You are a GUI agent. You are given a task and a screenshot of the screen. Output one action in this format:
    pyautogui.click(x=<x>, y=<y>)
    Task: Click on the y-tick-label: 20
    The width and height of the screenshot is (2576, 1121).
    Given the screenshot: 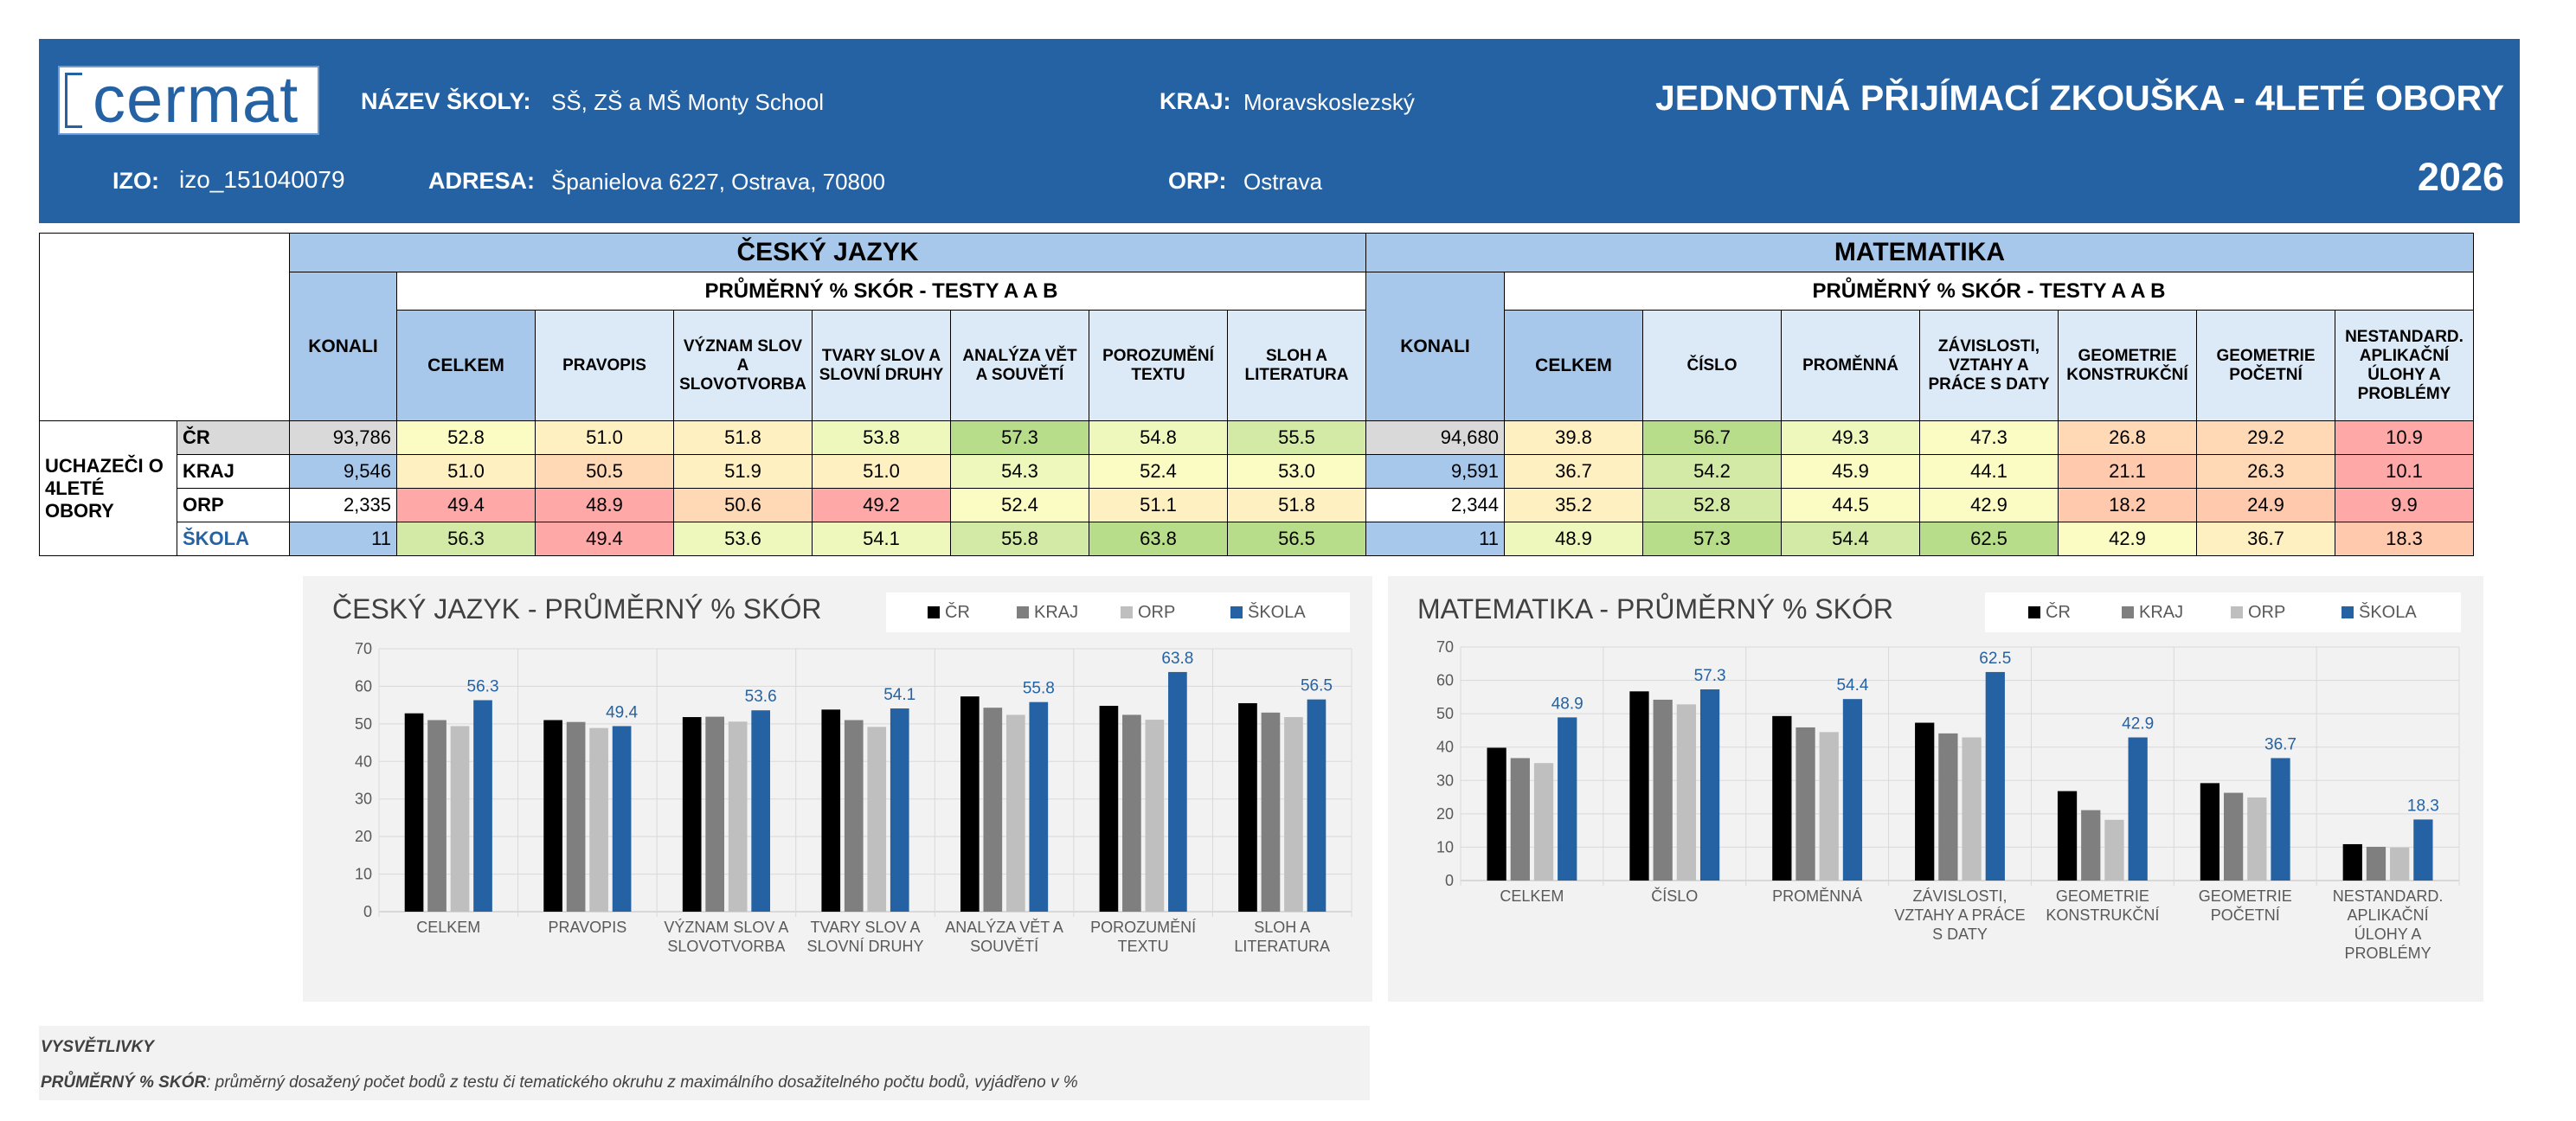 What is the action you would take?
    pyautogui.click(x=364, y=836)
    